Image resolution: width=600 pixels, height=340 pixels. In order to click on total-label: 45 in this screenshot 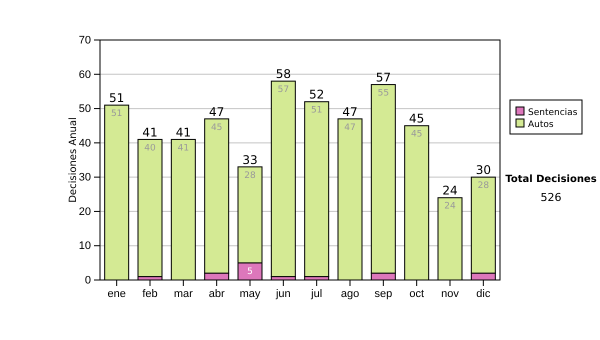, I will do `click(416, 119)`.